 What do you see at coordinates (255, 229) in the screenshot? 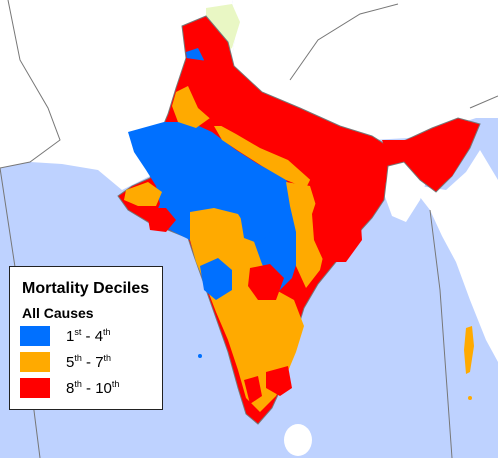
I see `decile-low-central-b` at bounding box center [255, 229].